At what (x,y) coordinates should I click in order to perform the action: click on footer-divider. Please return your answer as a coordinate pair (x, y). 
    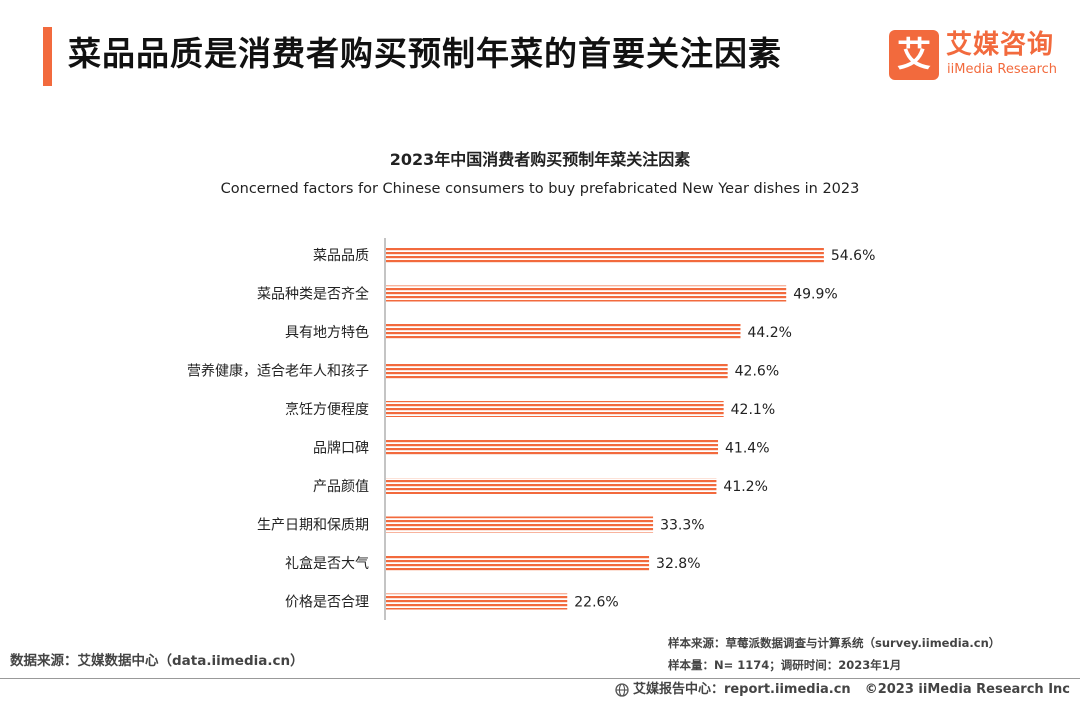
    Looking at the image, I should click on (540, 678).